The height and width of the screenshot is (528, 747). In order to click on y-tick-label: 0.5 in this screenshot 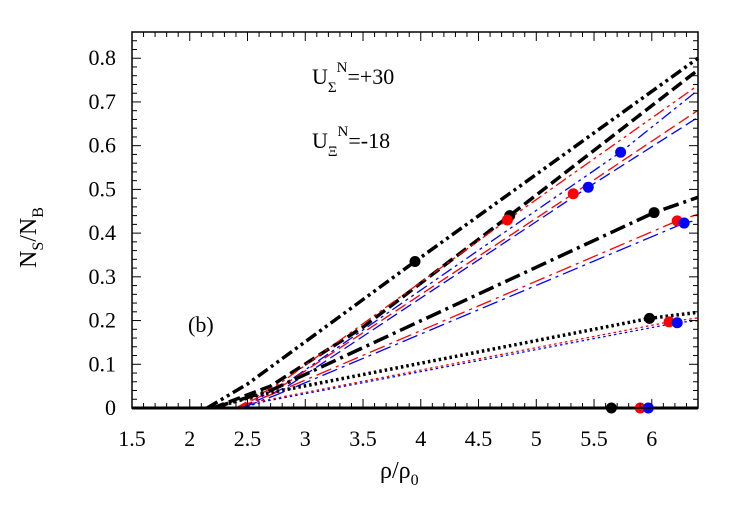, I will do `click(103, 188)`.